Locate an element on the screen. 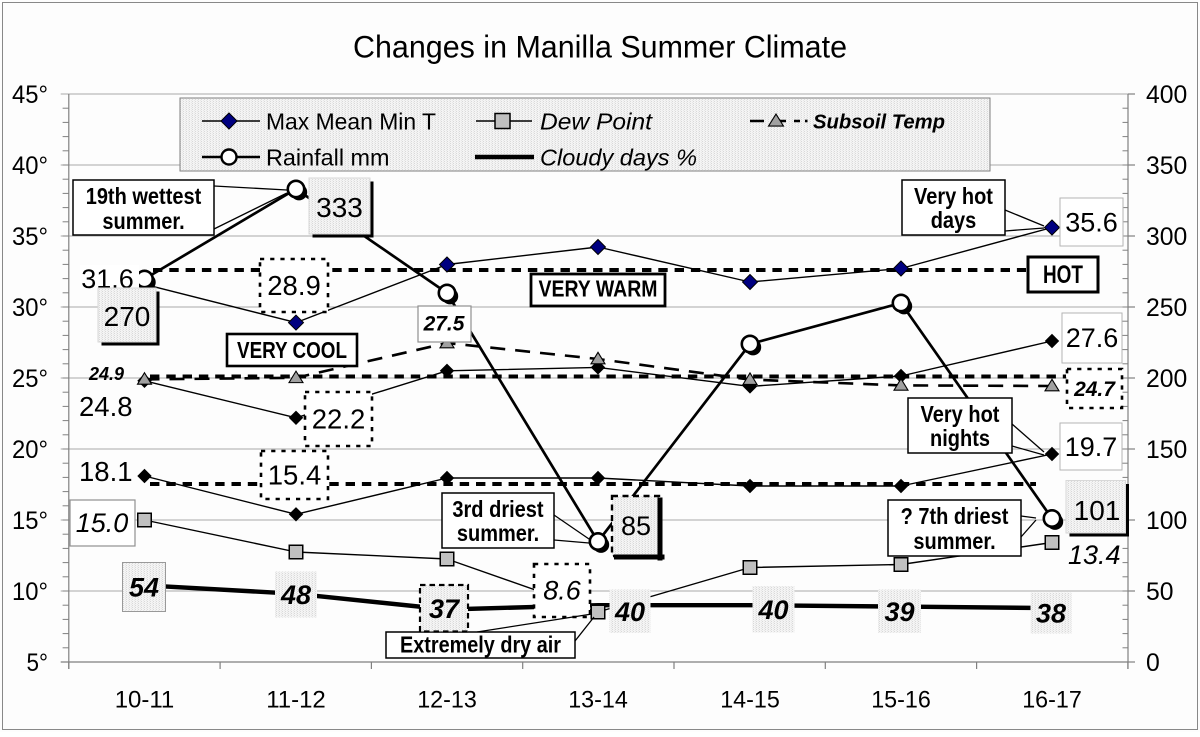 This screenshot has width=1200, height=737. svg-text: Dew Point is located at coordinates (597, 122).